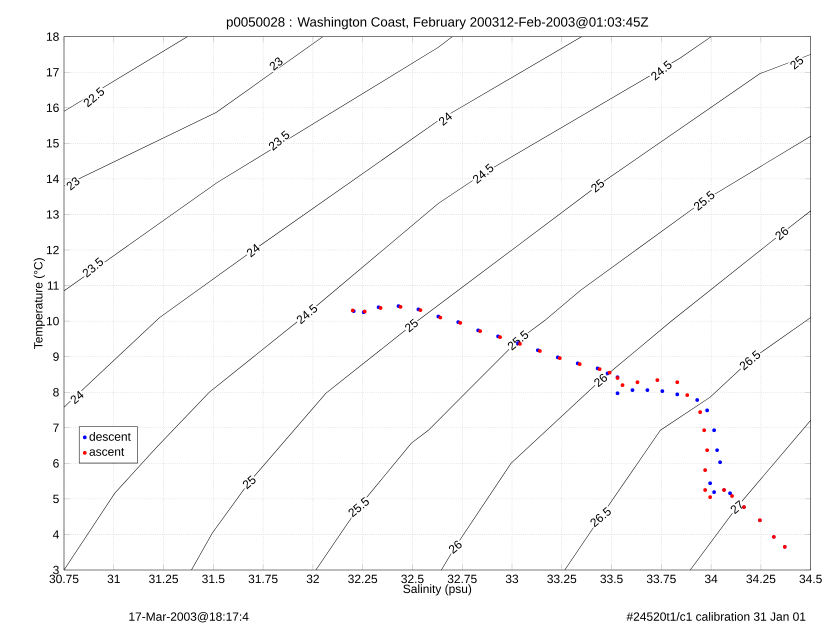  Describe the element at coordinates (611, 579) in the screenshot. I see `x-tick-label: 33.5` at that location.